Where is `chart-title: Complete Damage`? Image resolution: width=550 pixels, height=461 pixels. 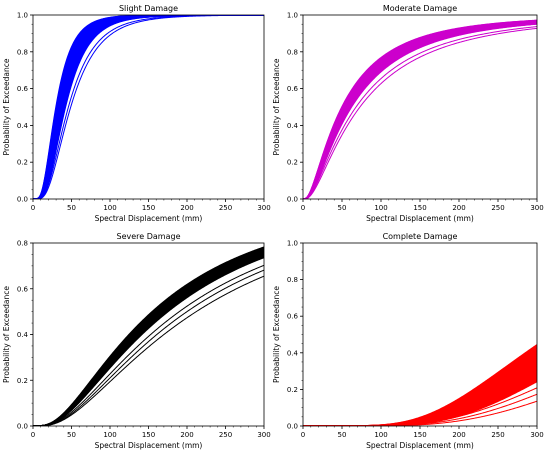
chart-title: Complete Damage is located at coordinates (420, 236).